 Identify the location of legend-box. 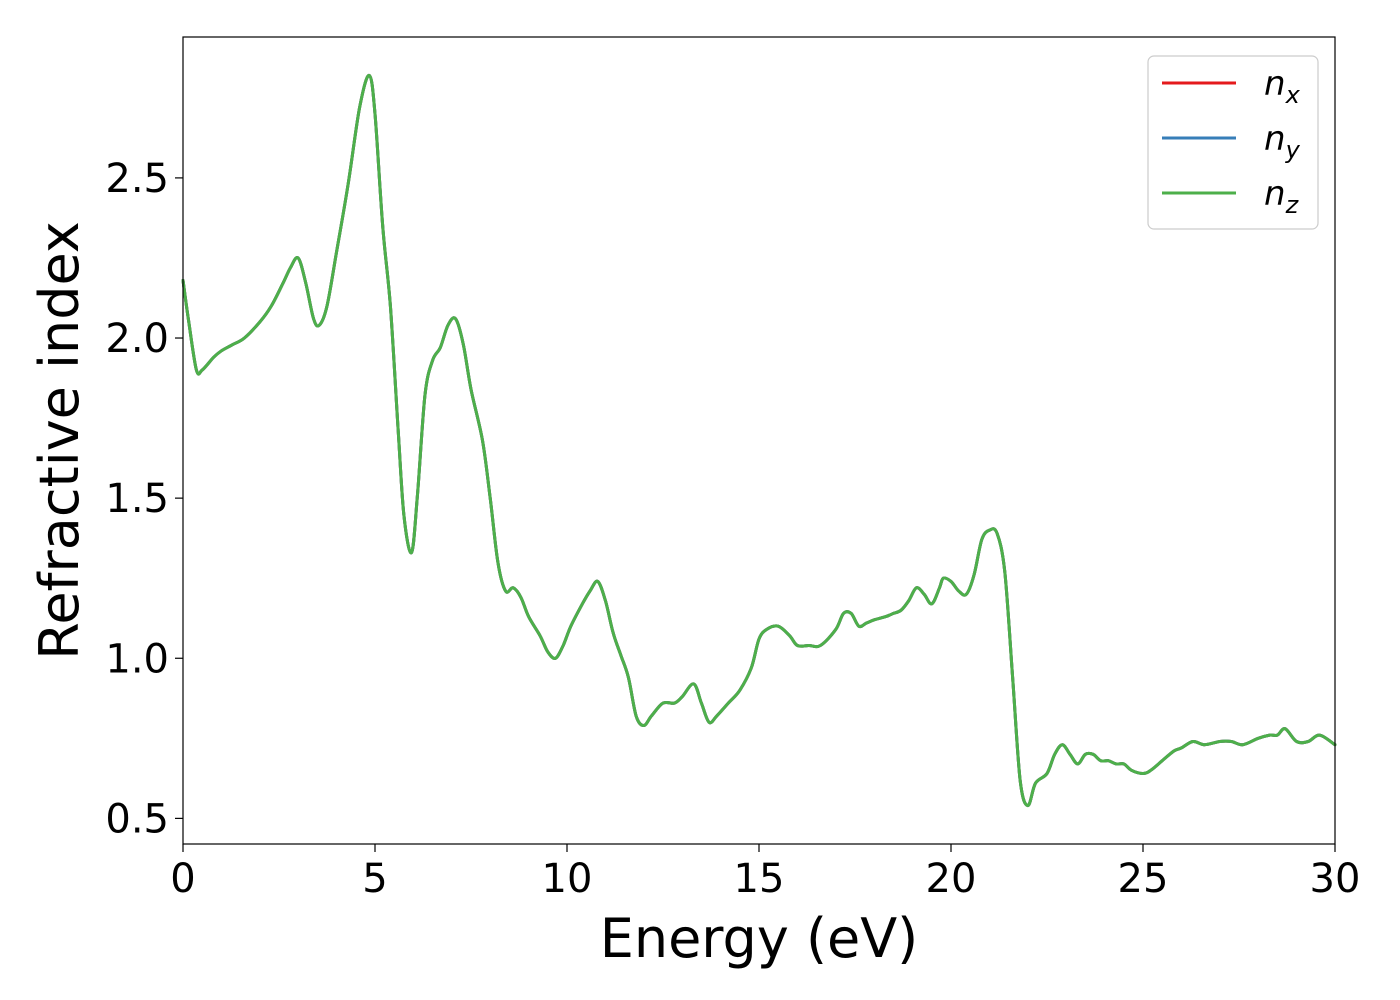
(1233, 142).